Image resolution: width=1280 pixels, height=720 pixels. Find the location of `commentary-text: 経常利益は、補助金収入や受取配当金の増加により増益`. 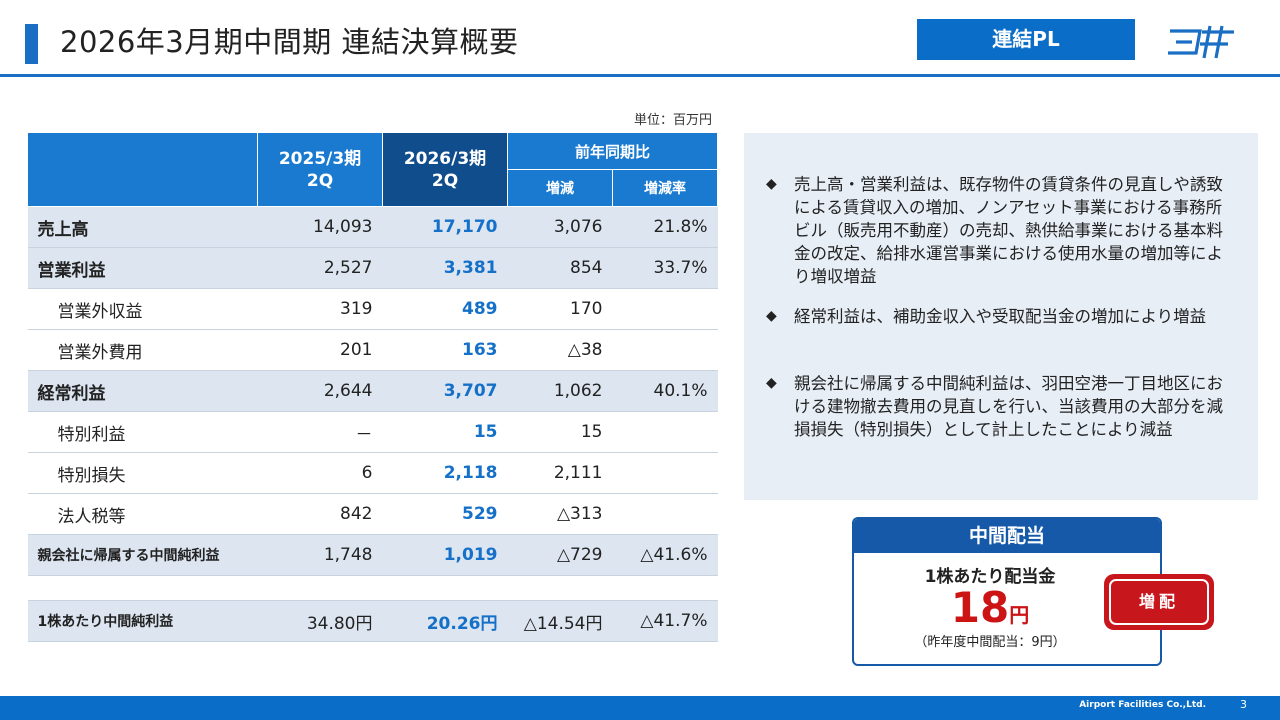

commentary-text: 経常利益は、補助金収入や受取配当金の増加により増益 is located at coordinates (1000, 316).